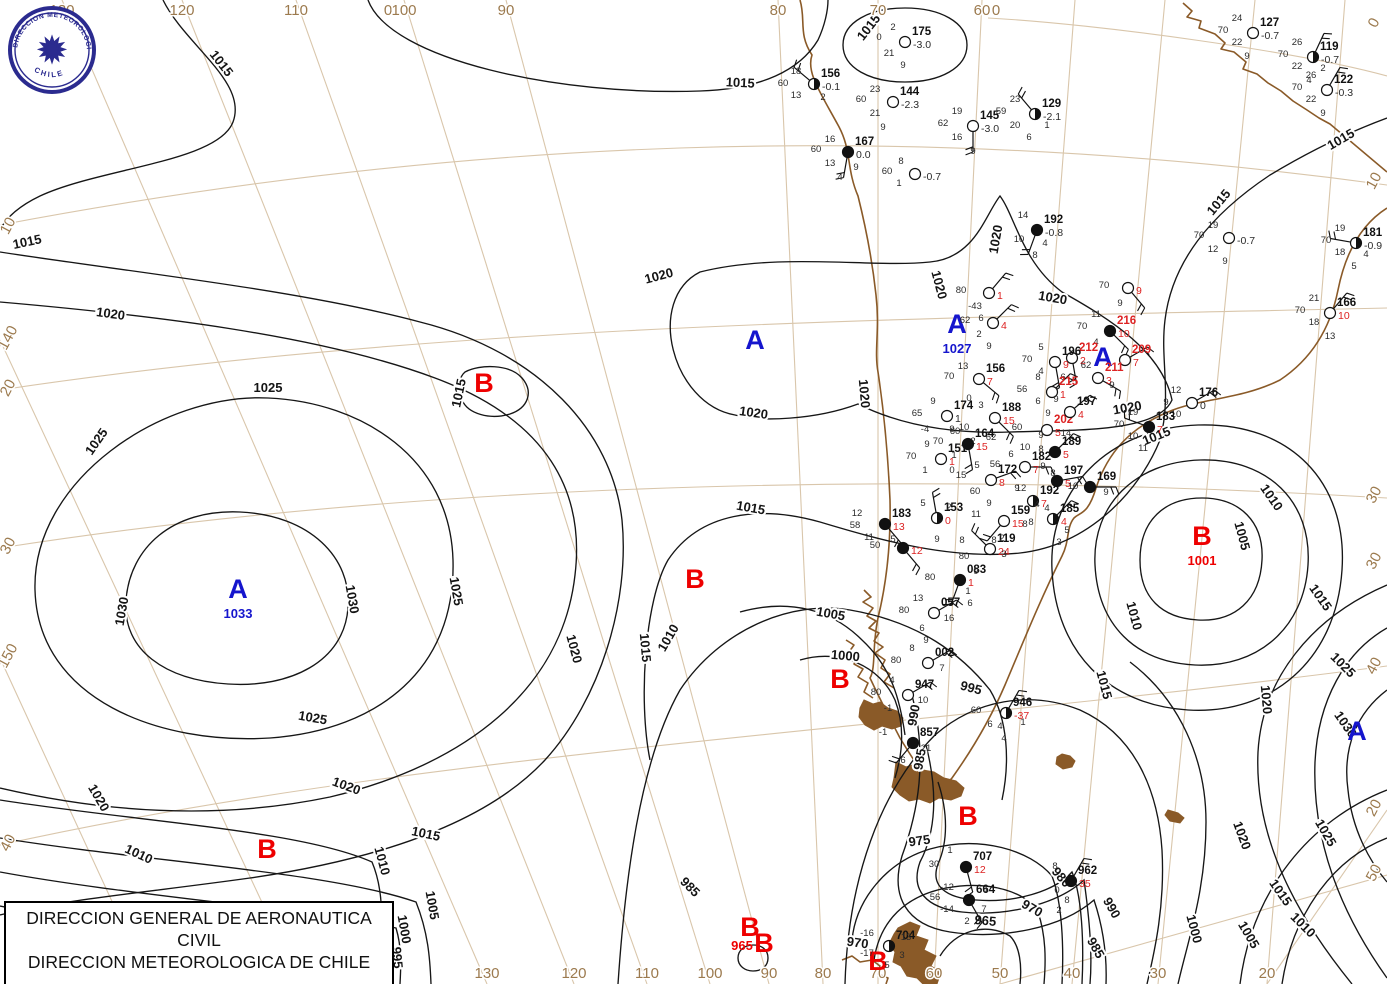  Describe the element at coordinates (110, 313) in the screenshot. I see `isobar-label: 1020` at that location.